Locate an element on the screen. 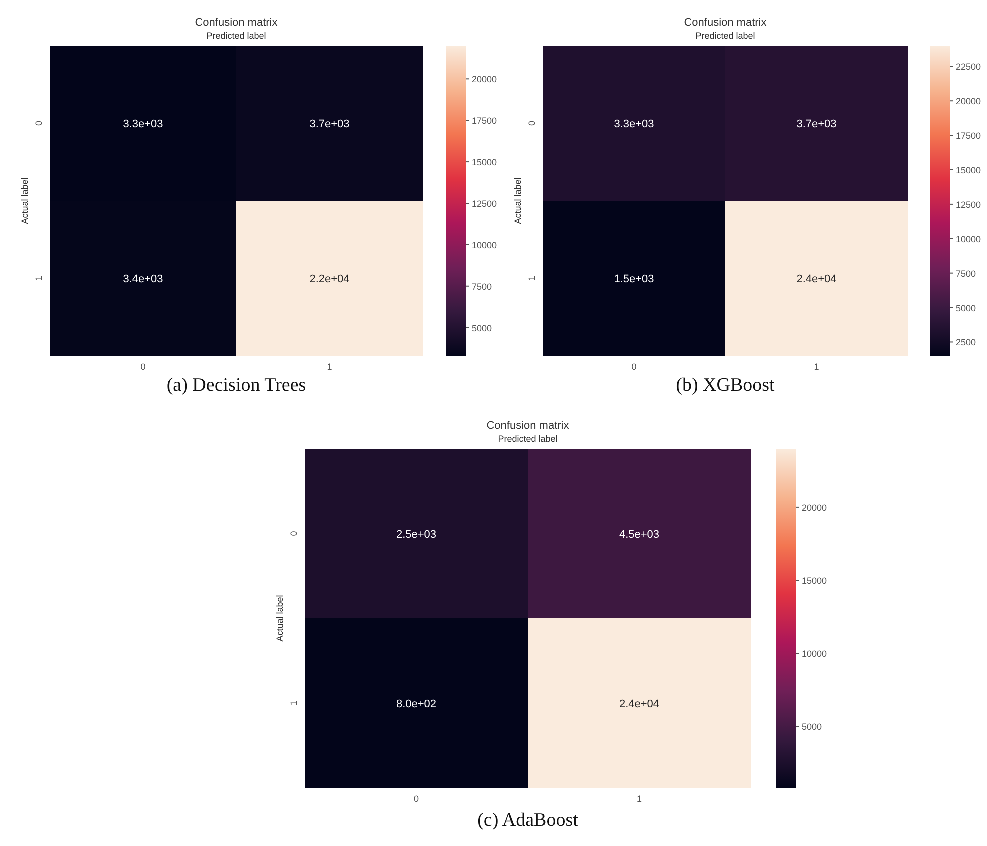 This screenshot has height=846, width=987. color-bar-label: 22500 is located at coordinates (969, 67).